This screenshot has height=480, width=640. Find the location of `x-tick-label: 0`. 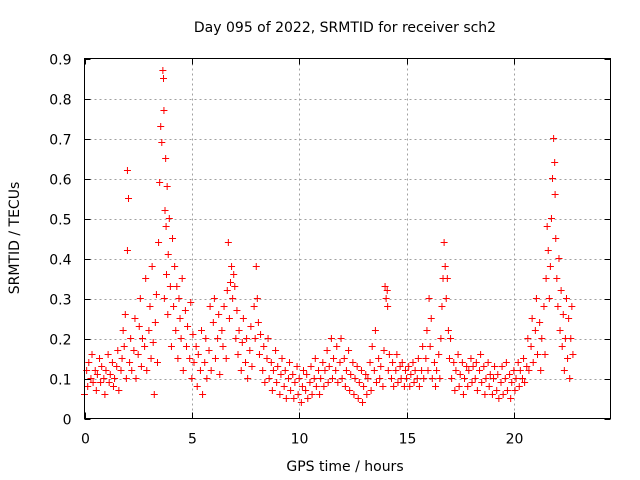

x-tick-label: 0 is located at coordinates (85, 440).